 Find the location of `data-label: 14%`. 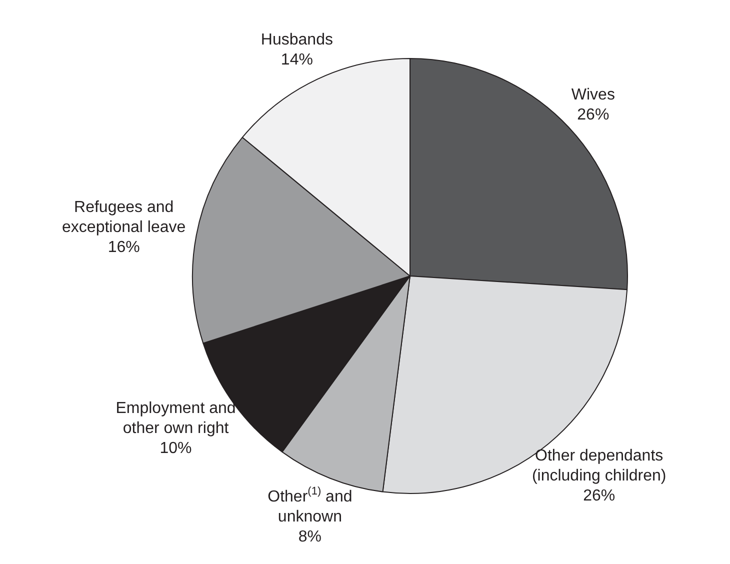

data-label: 14% is located at coordinates (296, 60).